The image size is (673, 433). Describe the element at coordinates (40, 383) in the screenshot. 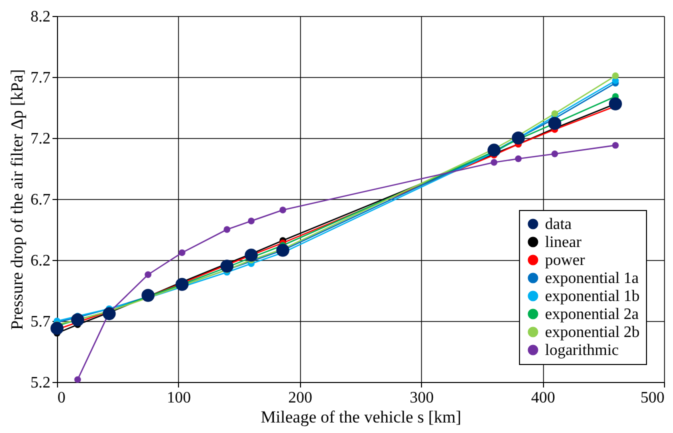

I see `y-tick-label: 5.2` at that location.